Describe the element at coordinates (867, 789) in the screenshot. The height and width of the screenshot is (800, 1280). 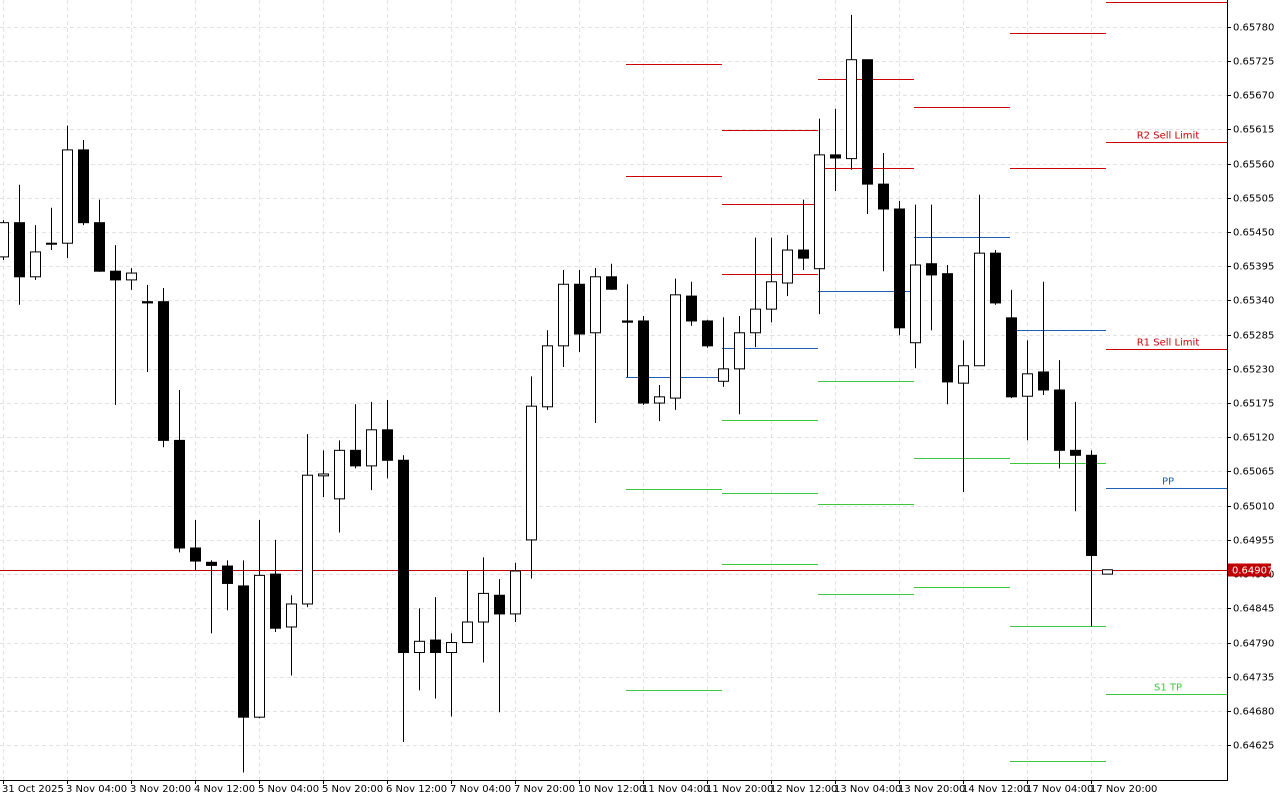
I see `x-tick-label: 13 Nov 04:00` at that location.